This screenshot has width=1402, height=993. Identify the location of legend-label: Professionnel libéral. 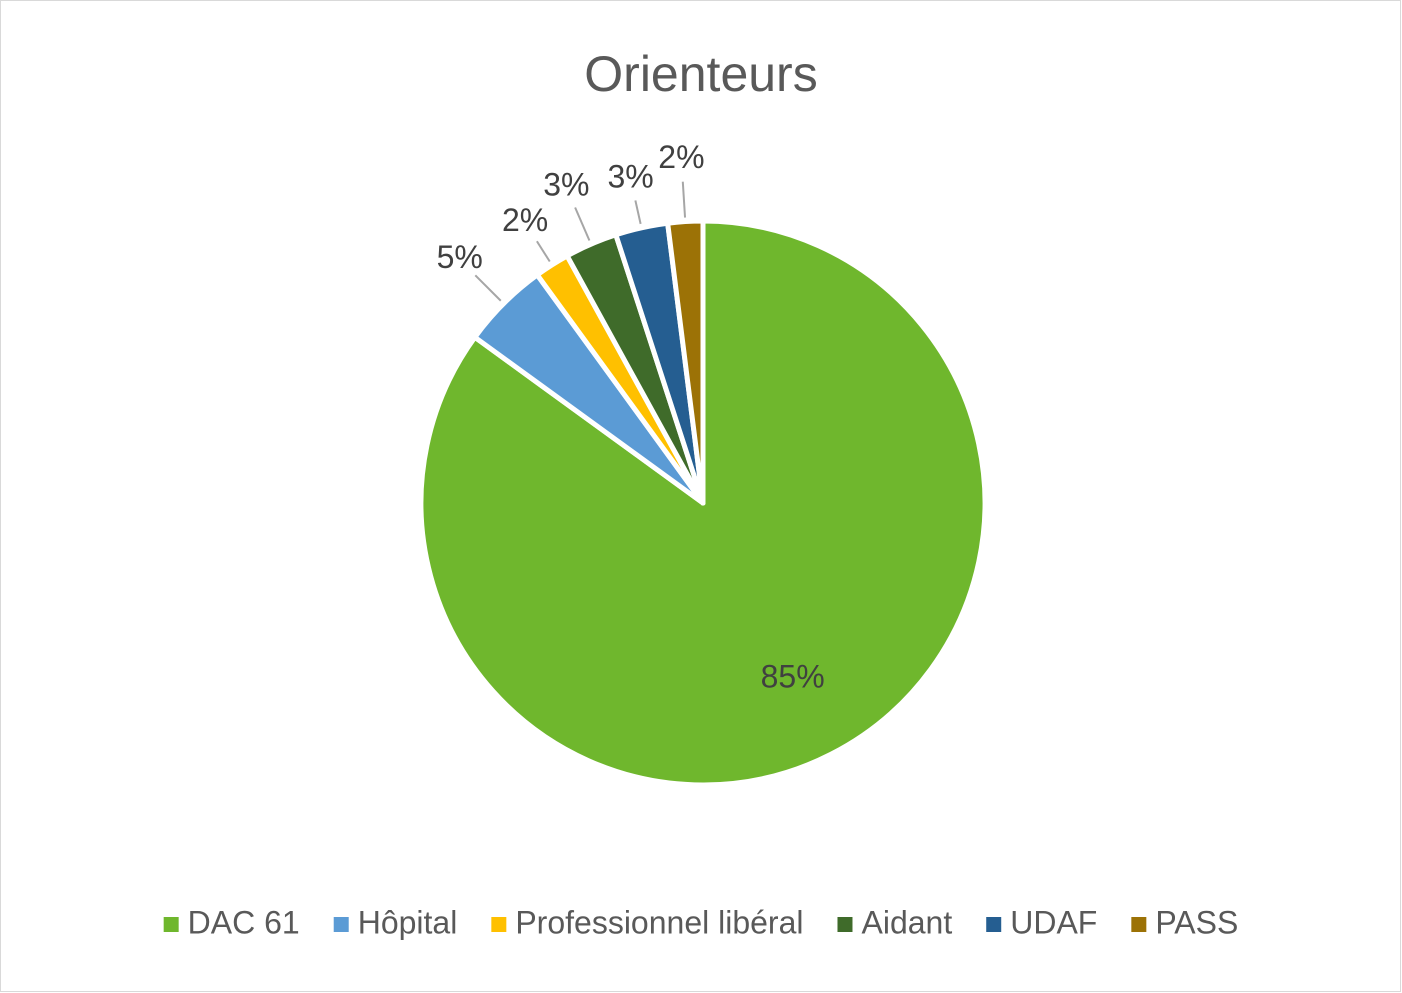
(659, 922).